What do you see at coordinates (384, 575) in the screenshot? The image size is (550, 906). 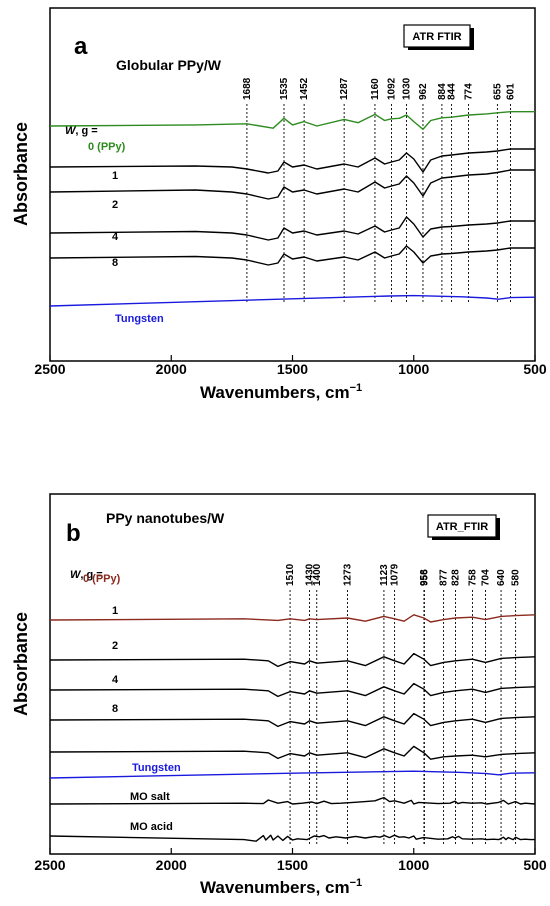 I see `peak-label: 1123` at bounding box center [384, 575].